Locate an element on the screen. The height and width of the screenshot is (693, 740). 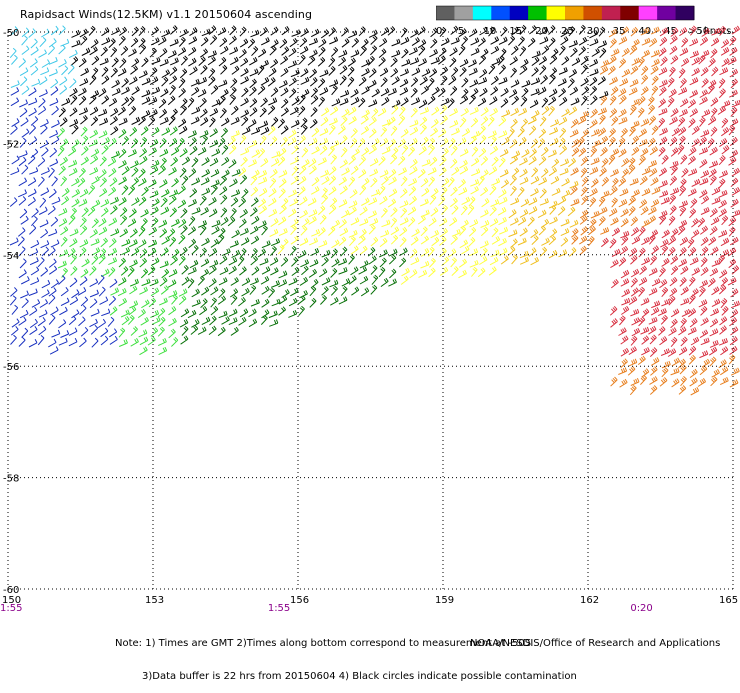
legend-tick-label: 5 is located at coordinates (461, 31).